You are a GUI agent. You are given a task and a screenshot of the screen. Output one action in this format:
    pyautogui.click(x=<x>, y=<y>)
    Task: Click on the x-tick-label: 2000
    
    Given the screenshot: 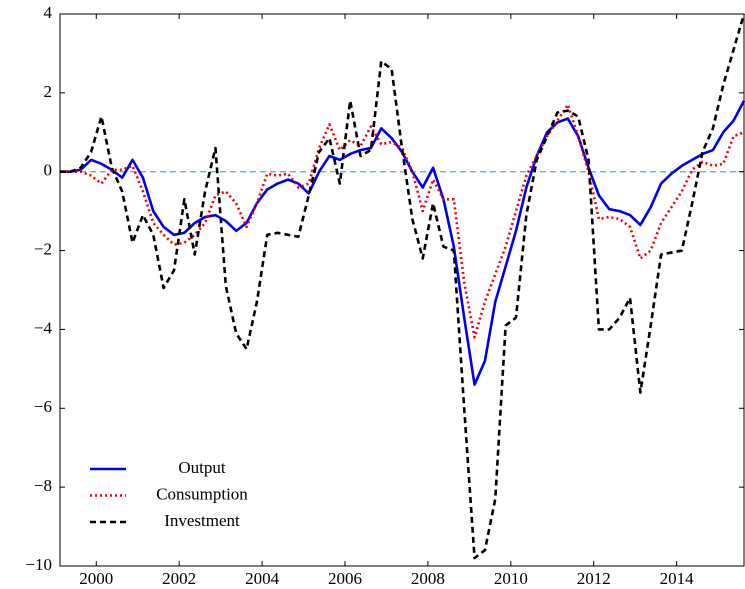 What is the action you would take?
    pyautogui.click(x=96, y=578)
    